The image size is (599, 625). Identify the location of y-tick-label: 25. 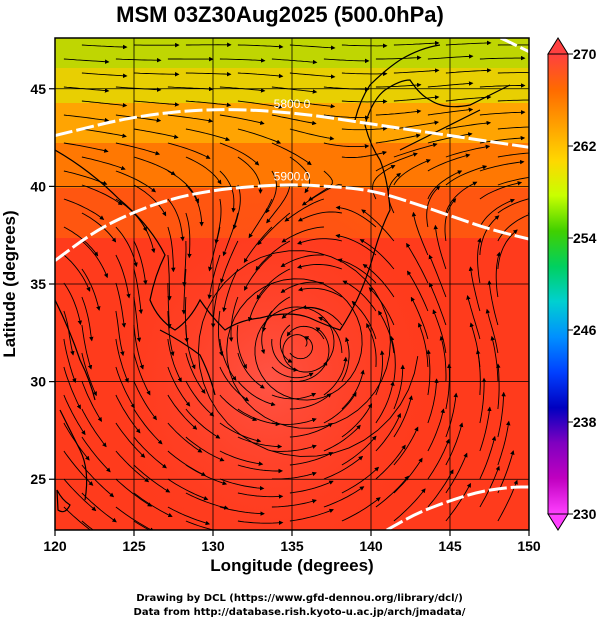
(38, 479).